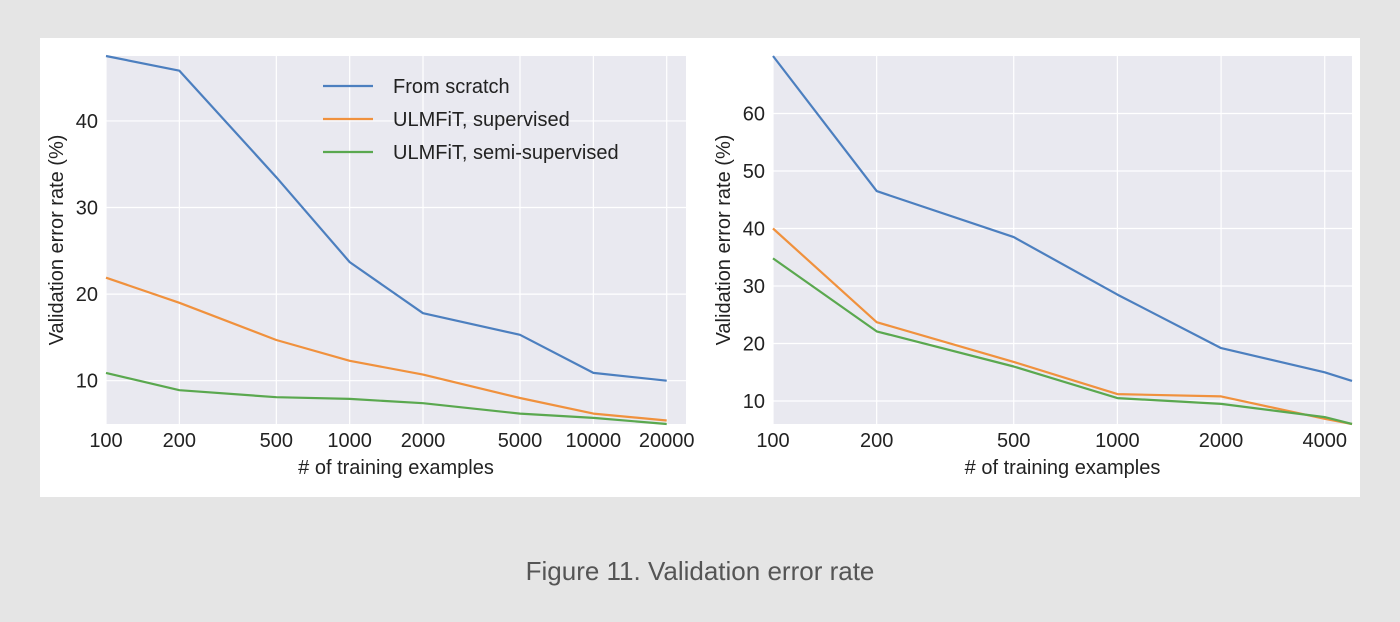  I want to click on x-tick-label: 10000, so click(594, 441).